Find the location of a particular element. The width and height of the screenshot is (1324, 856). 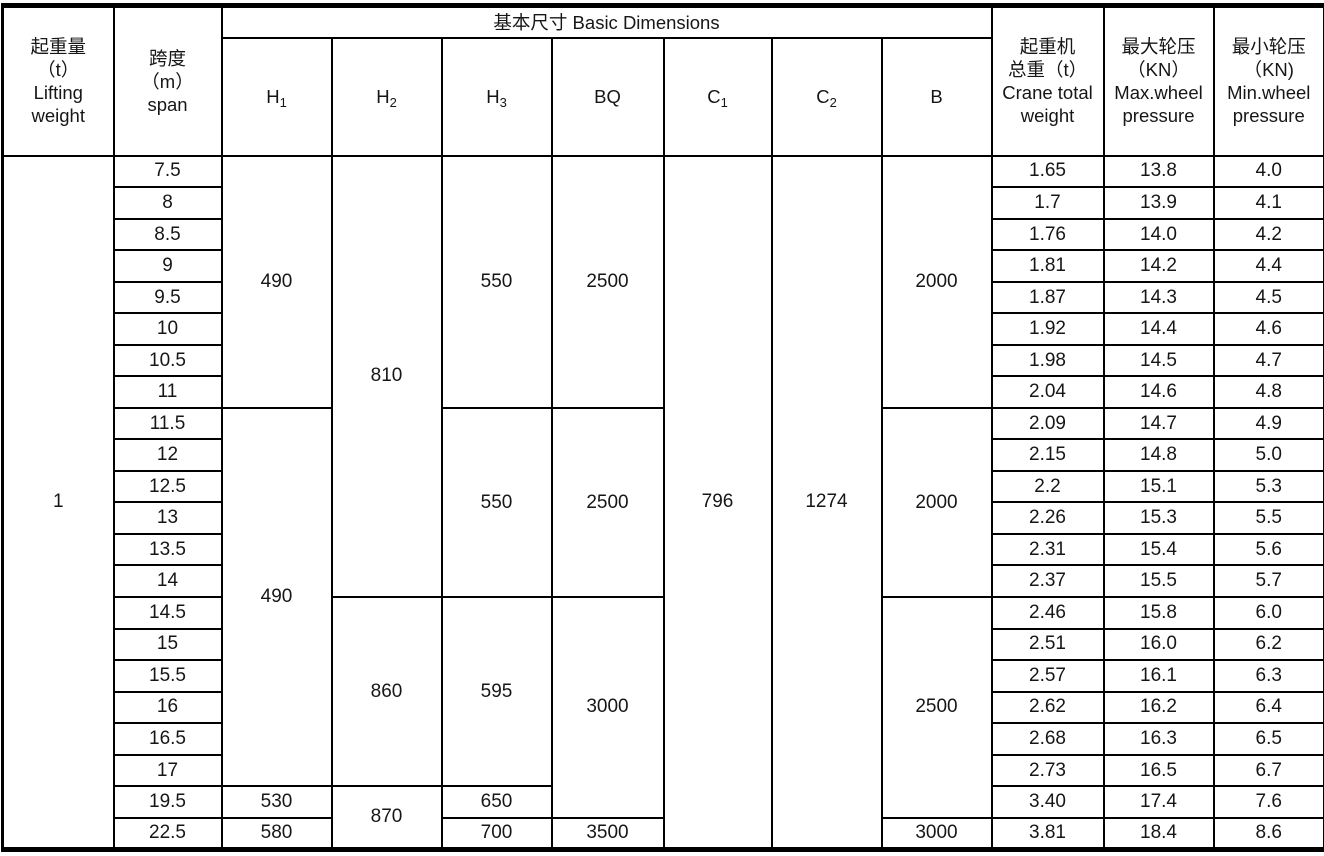

table-row: 14 2.37 15.5 5.7 is located at coordinates (663, 581).